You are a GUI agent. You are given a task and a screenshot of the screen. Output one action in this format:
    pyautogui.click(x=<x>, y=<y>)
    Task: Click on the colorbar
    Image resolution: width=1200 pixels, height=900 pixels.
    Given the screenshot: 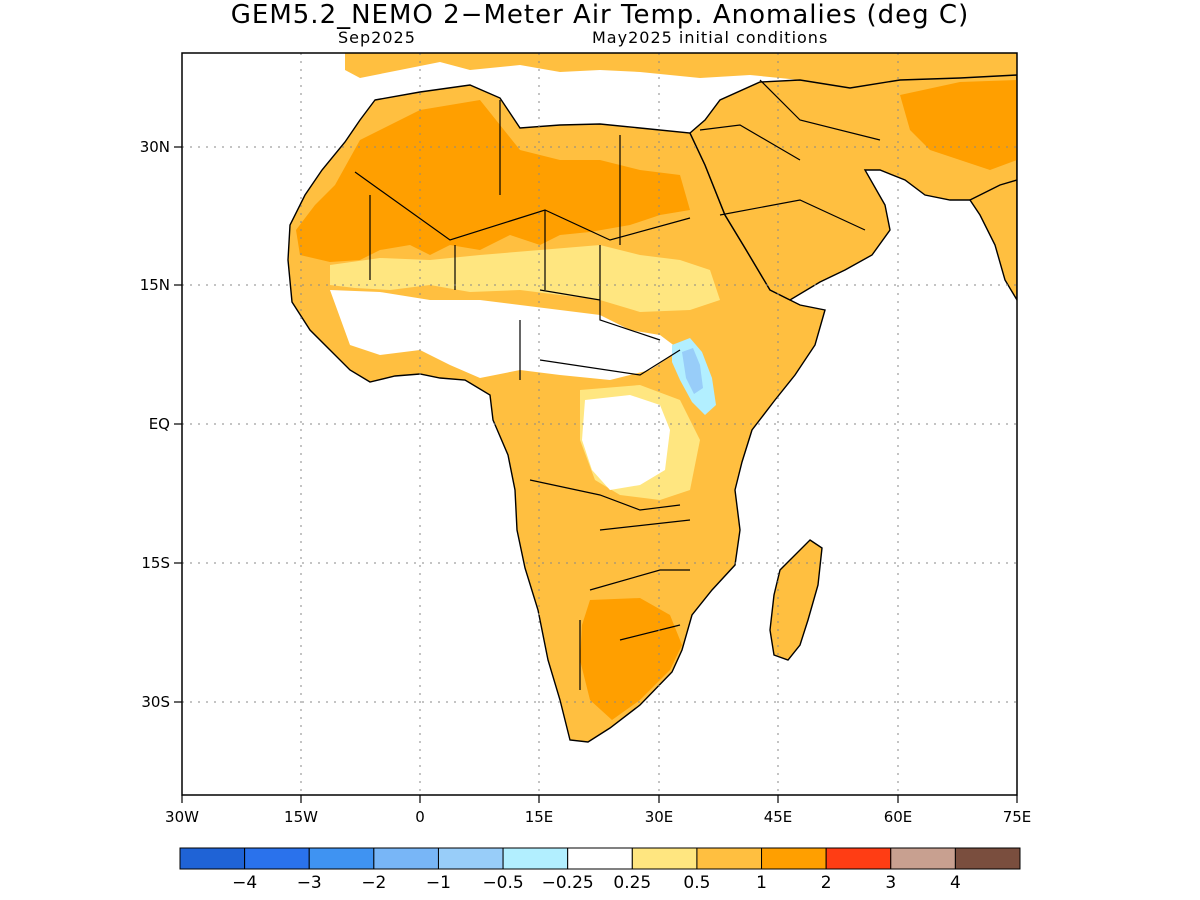 What is the action you would take?
    pyautogui.click(x=600, y=858)
    